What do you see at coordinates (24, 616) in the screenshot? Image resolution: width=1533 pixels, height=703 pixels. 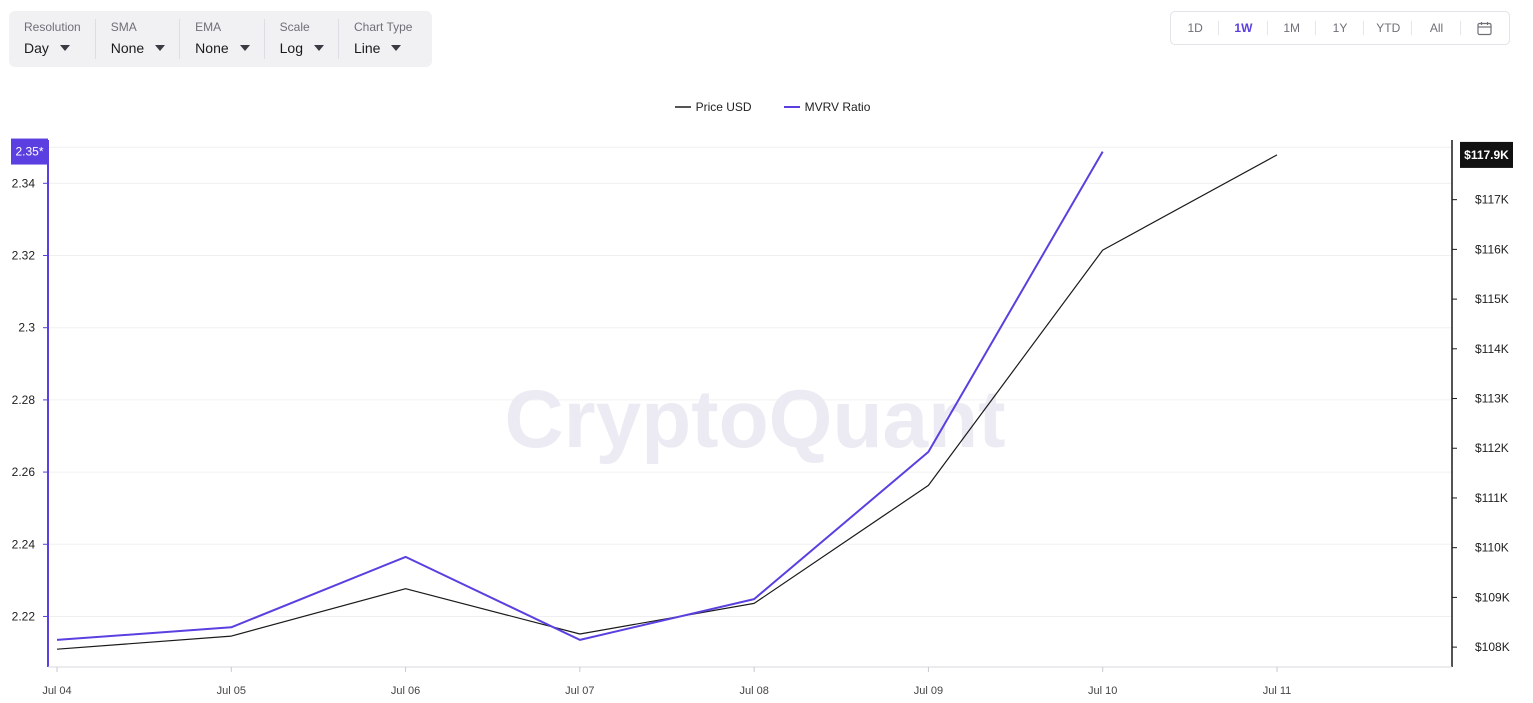 I see `y-left-tick-label: 2.22` at bounding box center [24, 616].